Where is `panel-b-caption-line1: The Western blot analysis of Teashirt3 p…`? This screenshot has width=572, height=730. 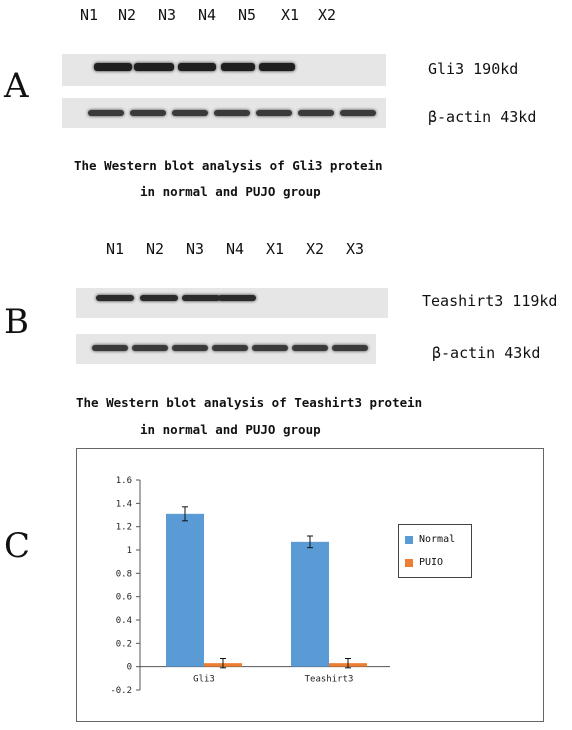 panel-b-caption-line1: The Western blot analysis of Teashirt3 p… is located at coordinates (249, 402).